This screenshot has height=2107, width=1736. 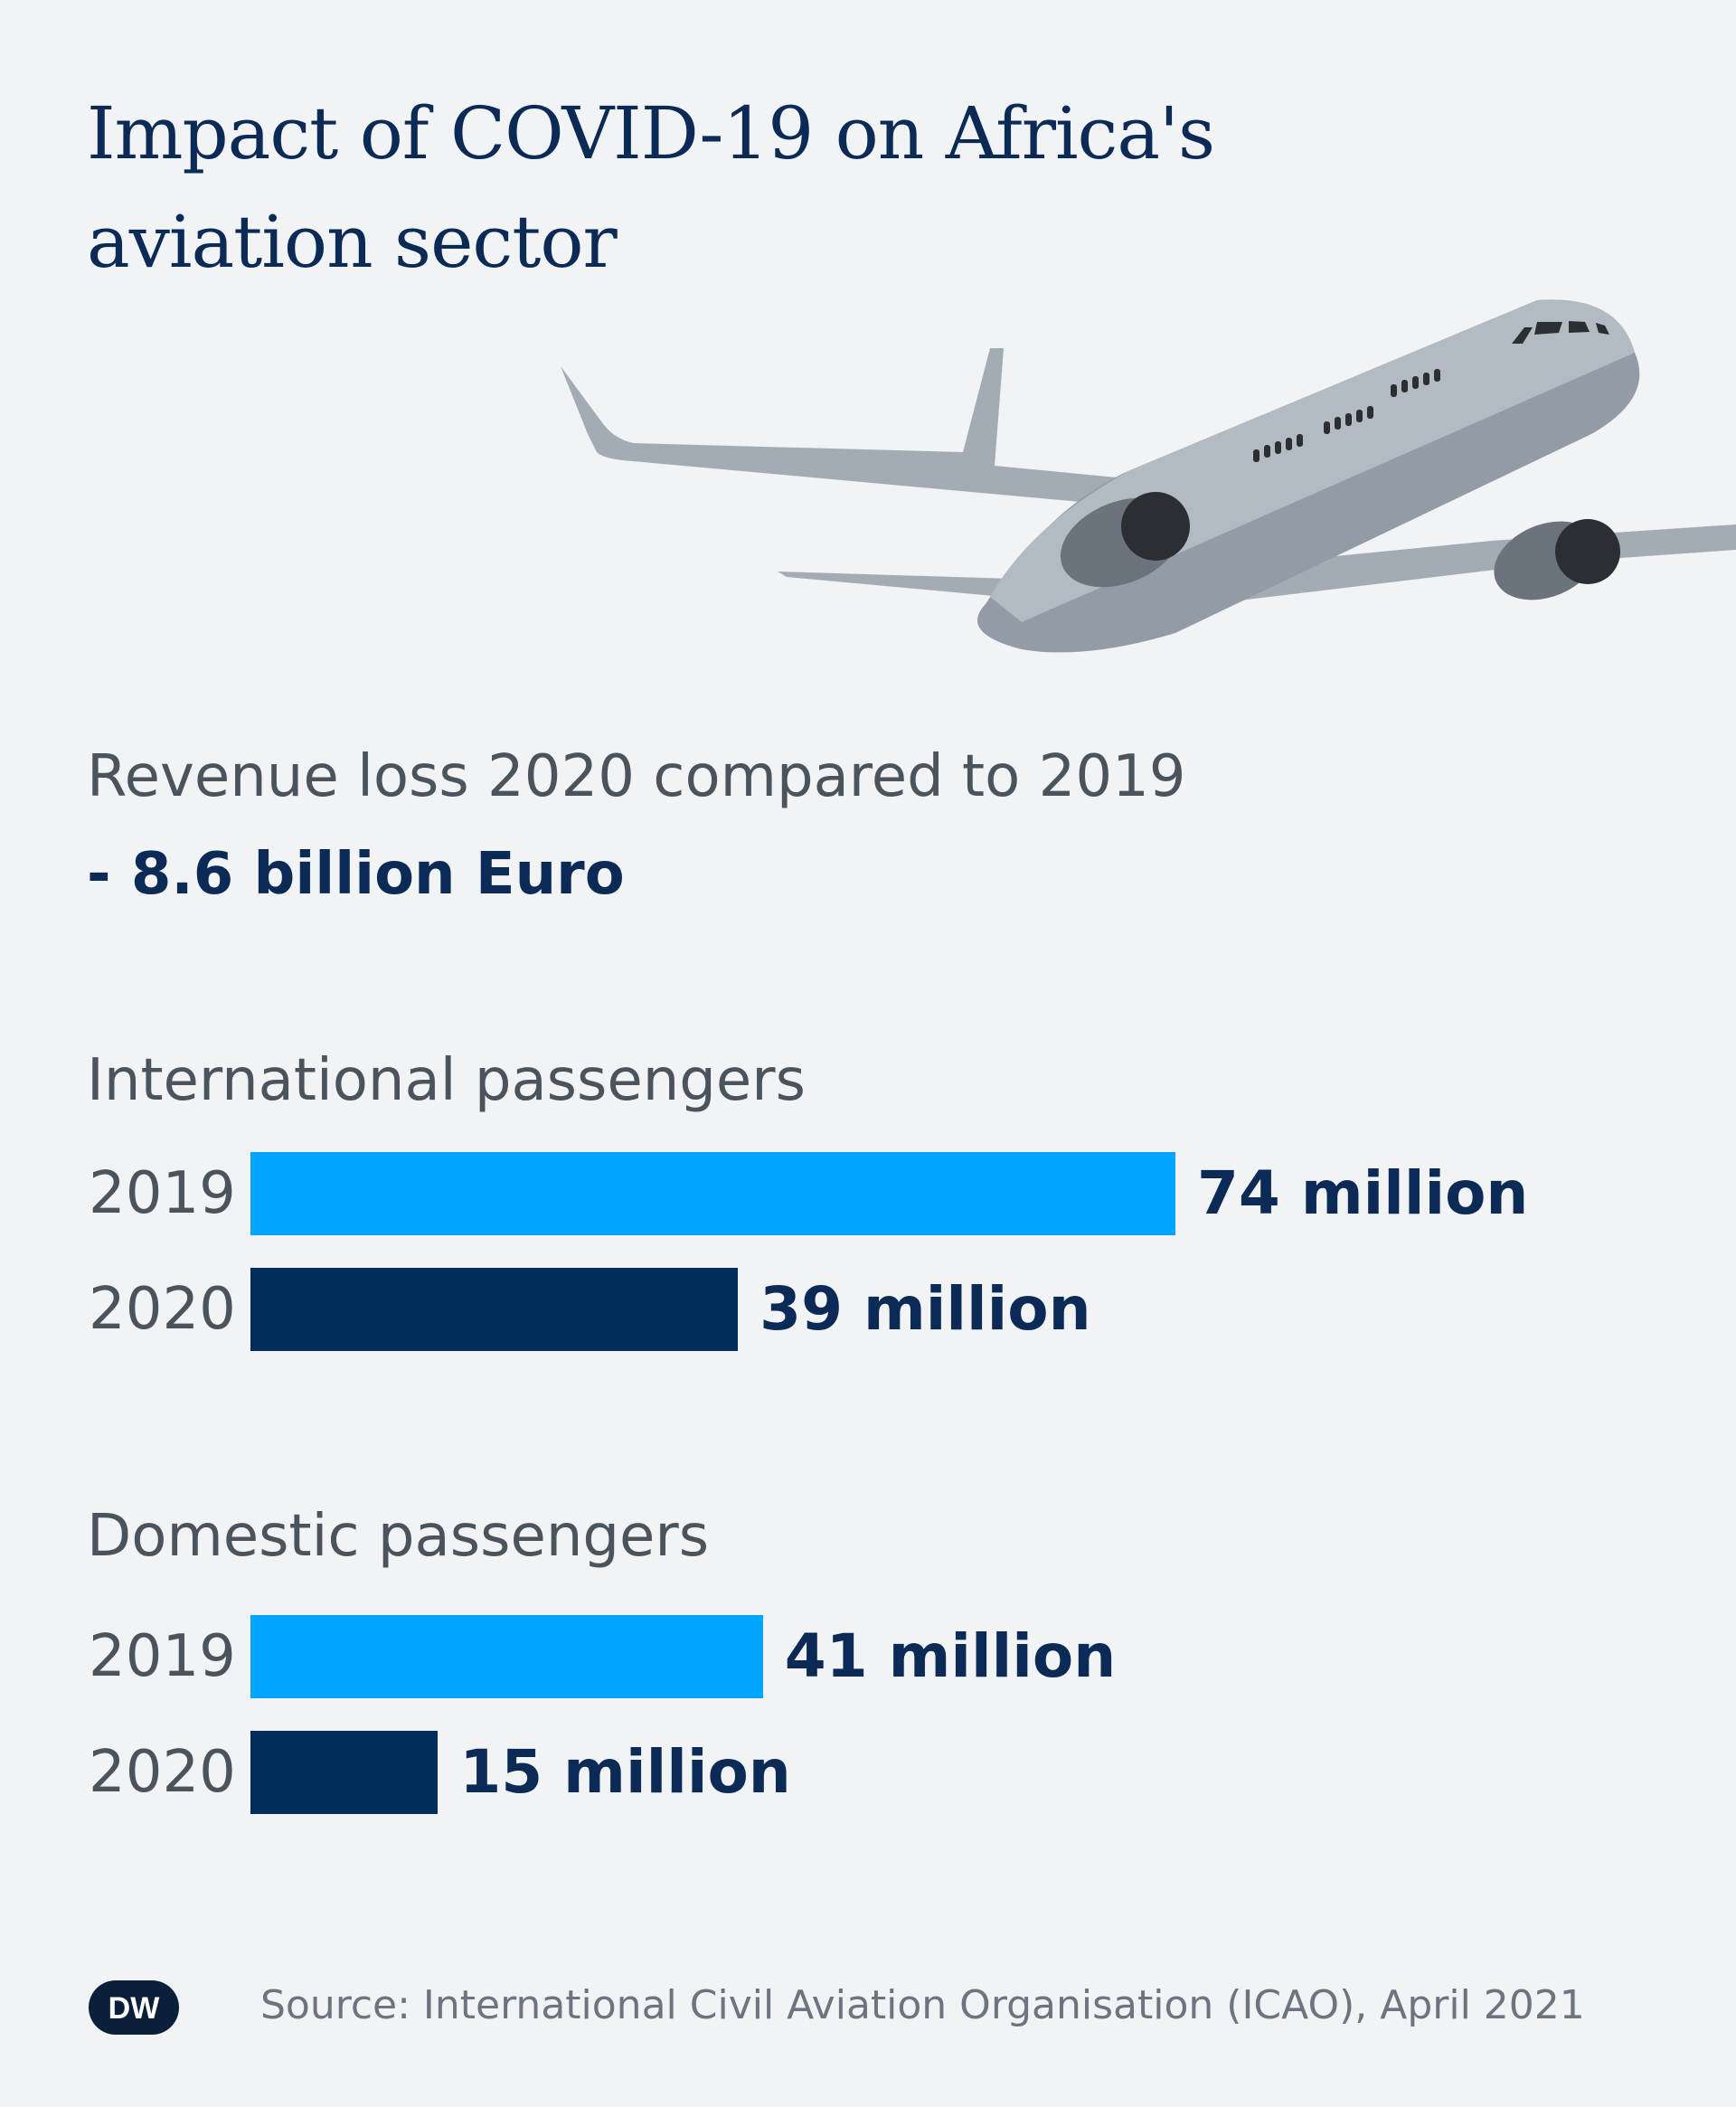 I want to click on revenue-loss-value: - 8.6 billion Euro, so click(x=356, y=874).